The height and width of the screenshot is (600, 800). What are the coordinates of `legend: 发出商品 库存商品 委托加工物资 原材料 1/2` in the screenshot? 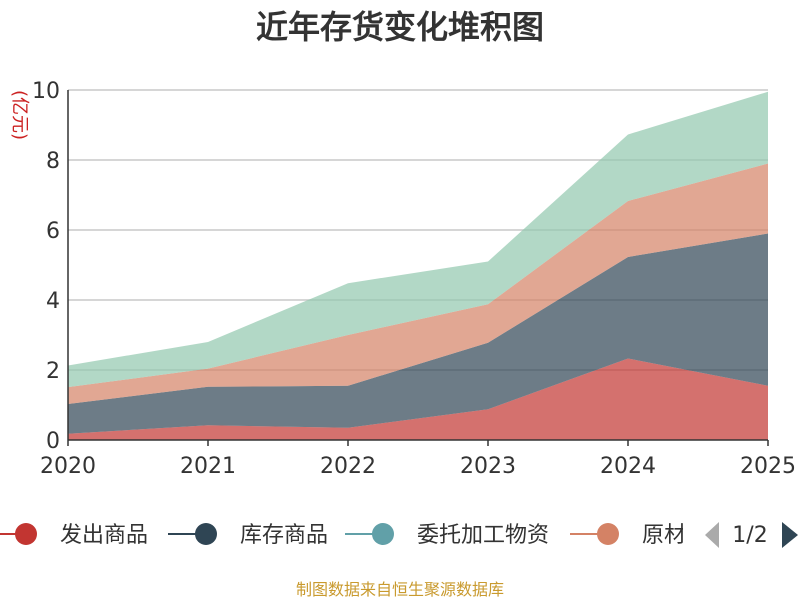 It's located at (399, 535).